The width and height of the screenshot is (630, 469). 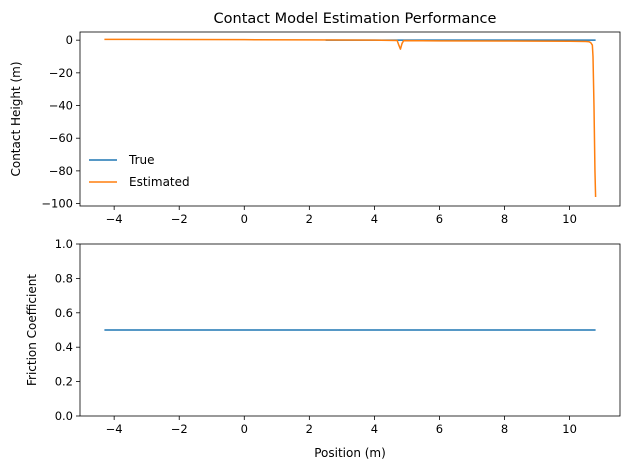 What do you see at coordinates (64, 347) in the screenshot?
I see `y-tick-label: 0.4` at bounding box center [64, 347].